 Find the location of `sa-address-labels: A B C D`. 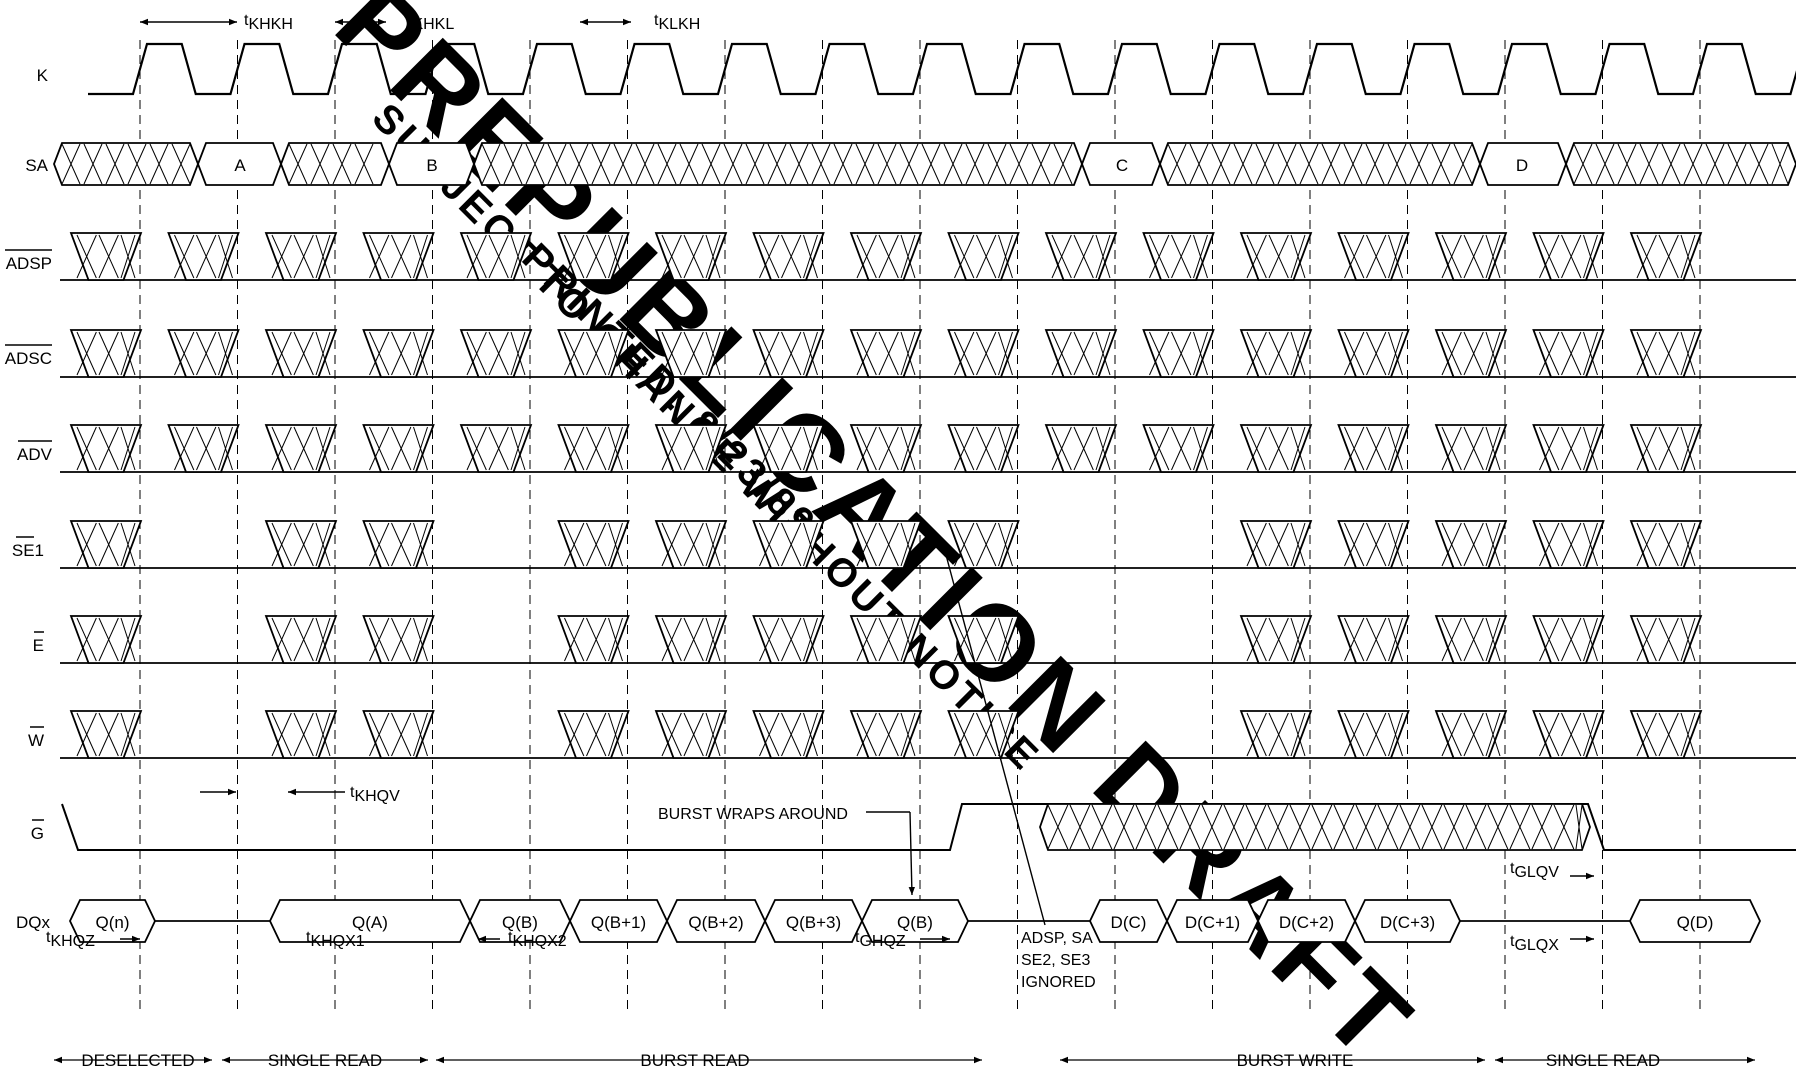

sa-address-labels: A B C D is located at coordinates (881, 165).